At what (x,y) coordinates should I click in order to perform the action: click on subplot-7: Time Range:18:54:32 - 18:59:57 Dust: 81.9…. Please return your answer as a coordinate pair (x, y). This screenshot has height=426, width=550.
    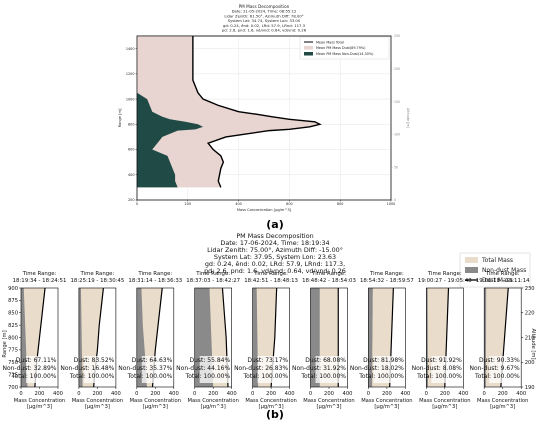
    Looking at the image, I should click on (382, 340).